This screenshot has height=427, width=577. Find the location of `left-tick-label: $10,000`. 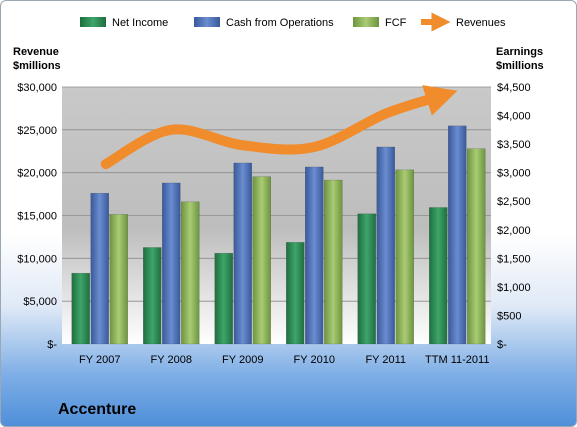

left-tick-label: $10,000 is located at coordinates (37, 259).